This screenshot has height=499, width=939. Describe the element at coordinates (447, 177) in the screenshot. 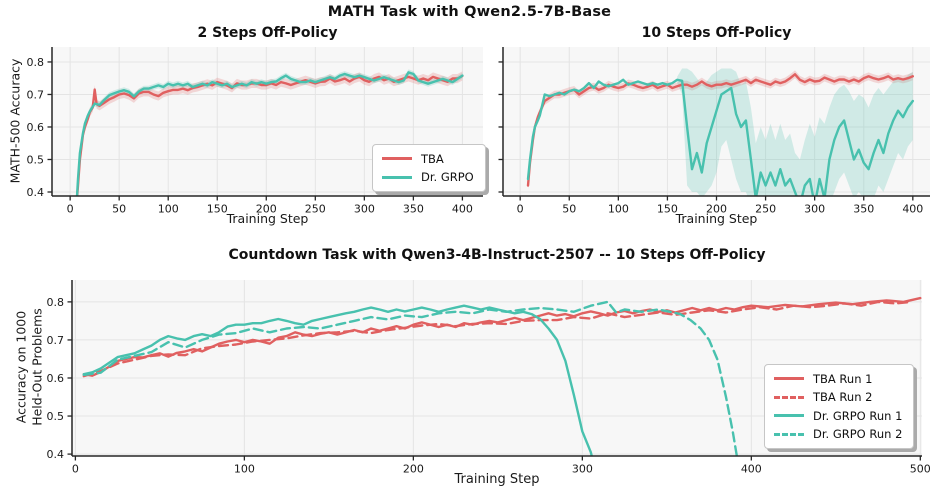

I see `legend-label: Dr. GRPO` at that location.